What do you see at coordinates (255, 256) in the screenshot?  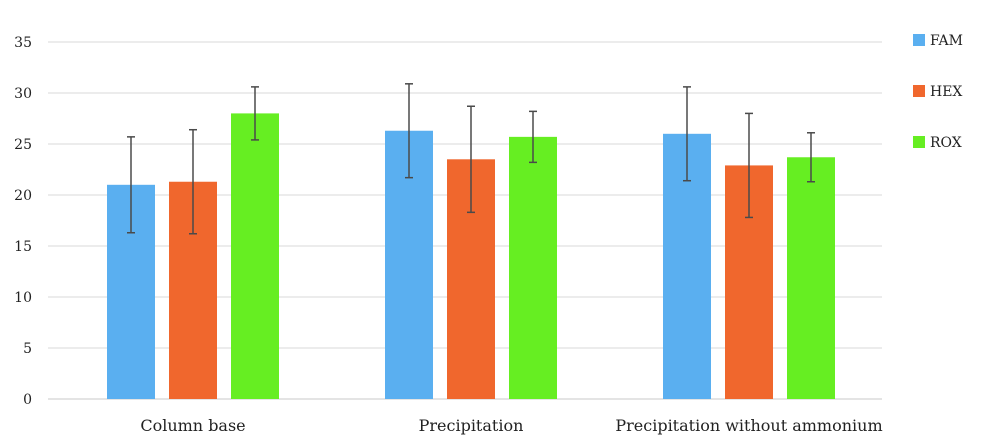 I see `bar-rox-column-base` at bounding box center [255, 256].